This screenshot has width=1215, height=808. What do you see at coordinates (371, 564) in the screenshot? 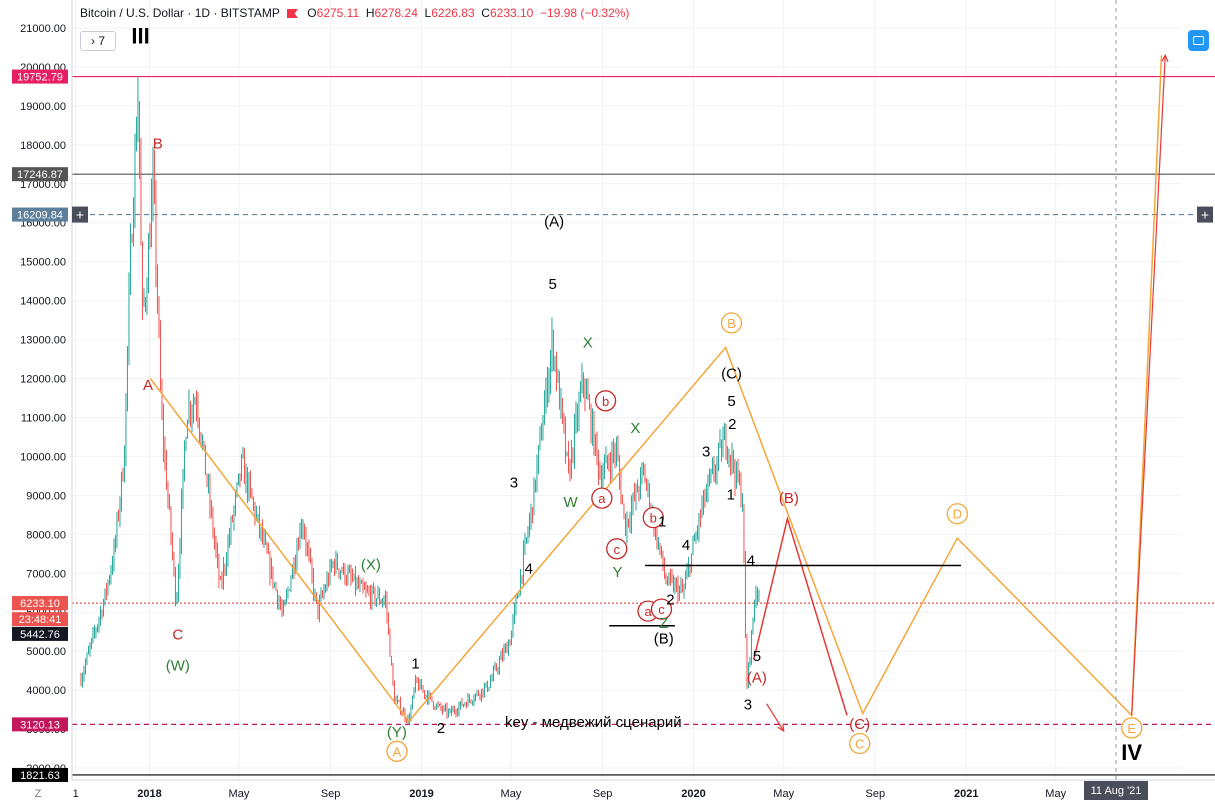
I see `wave-label: (X)` at bounding box center [371, 564].